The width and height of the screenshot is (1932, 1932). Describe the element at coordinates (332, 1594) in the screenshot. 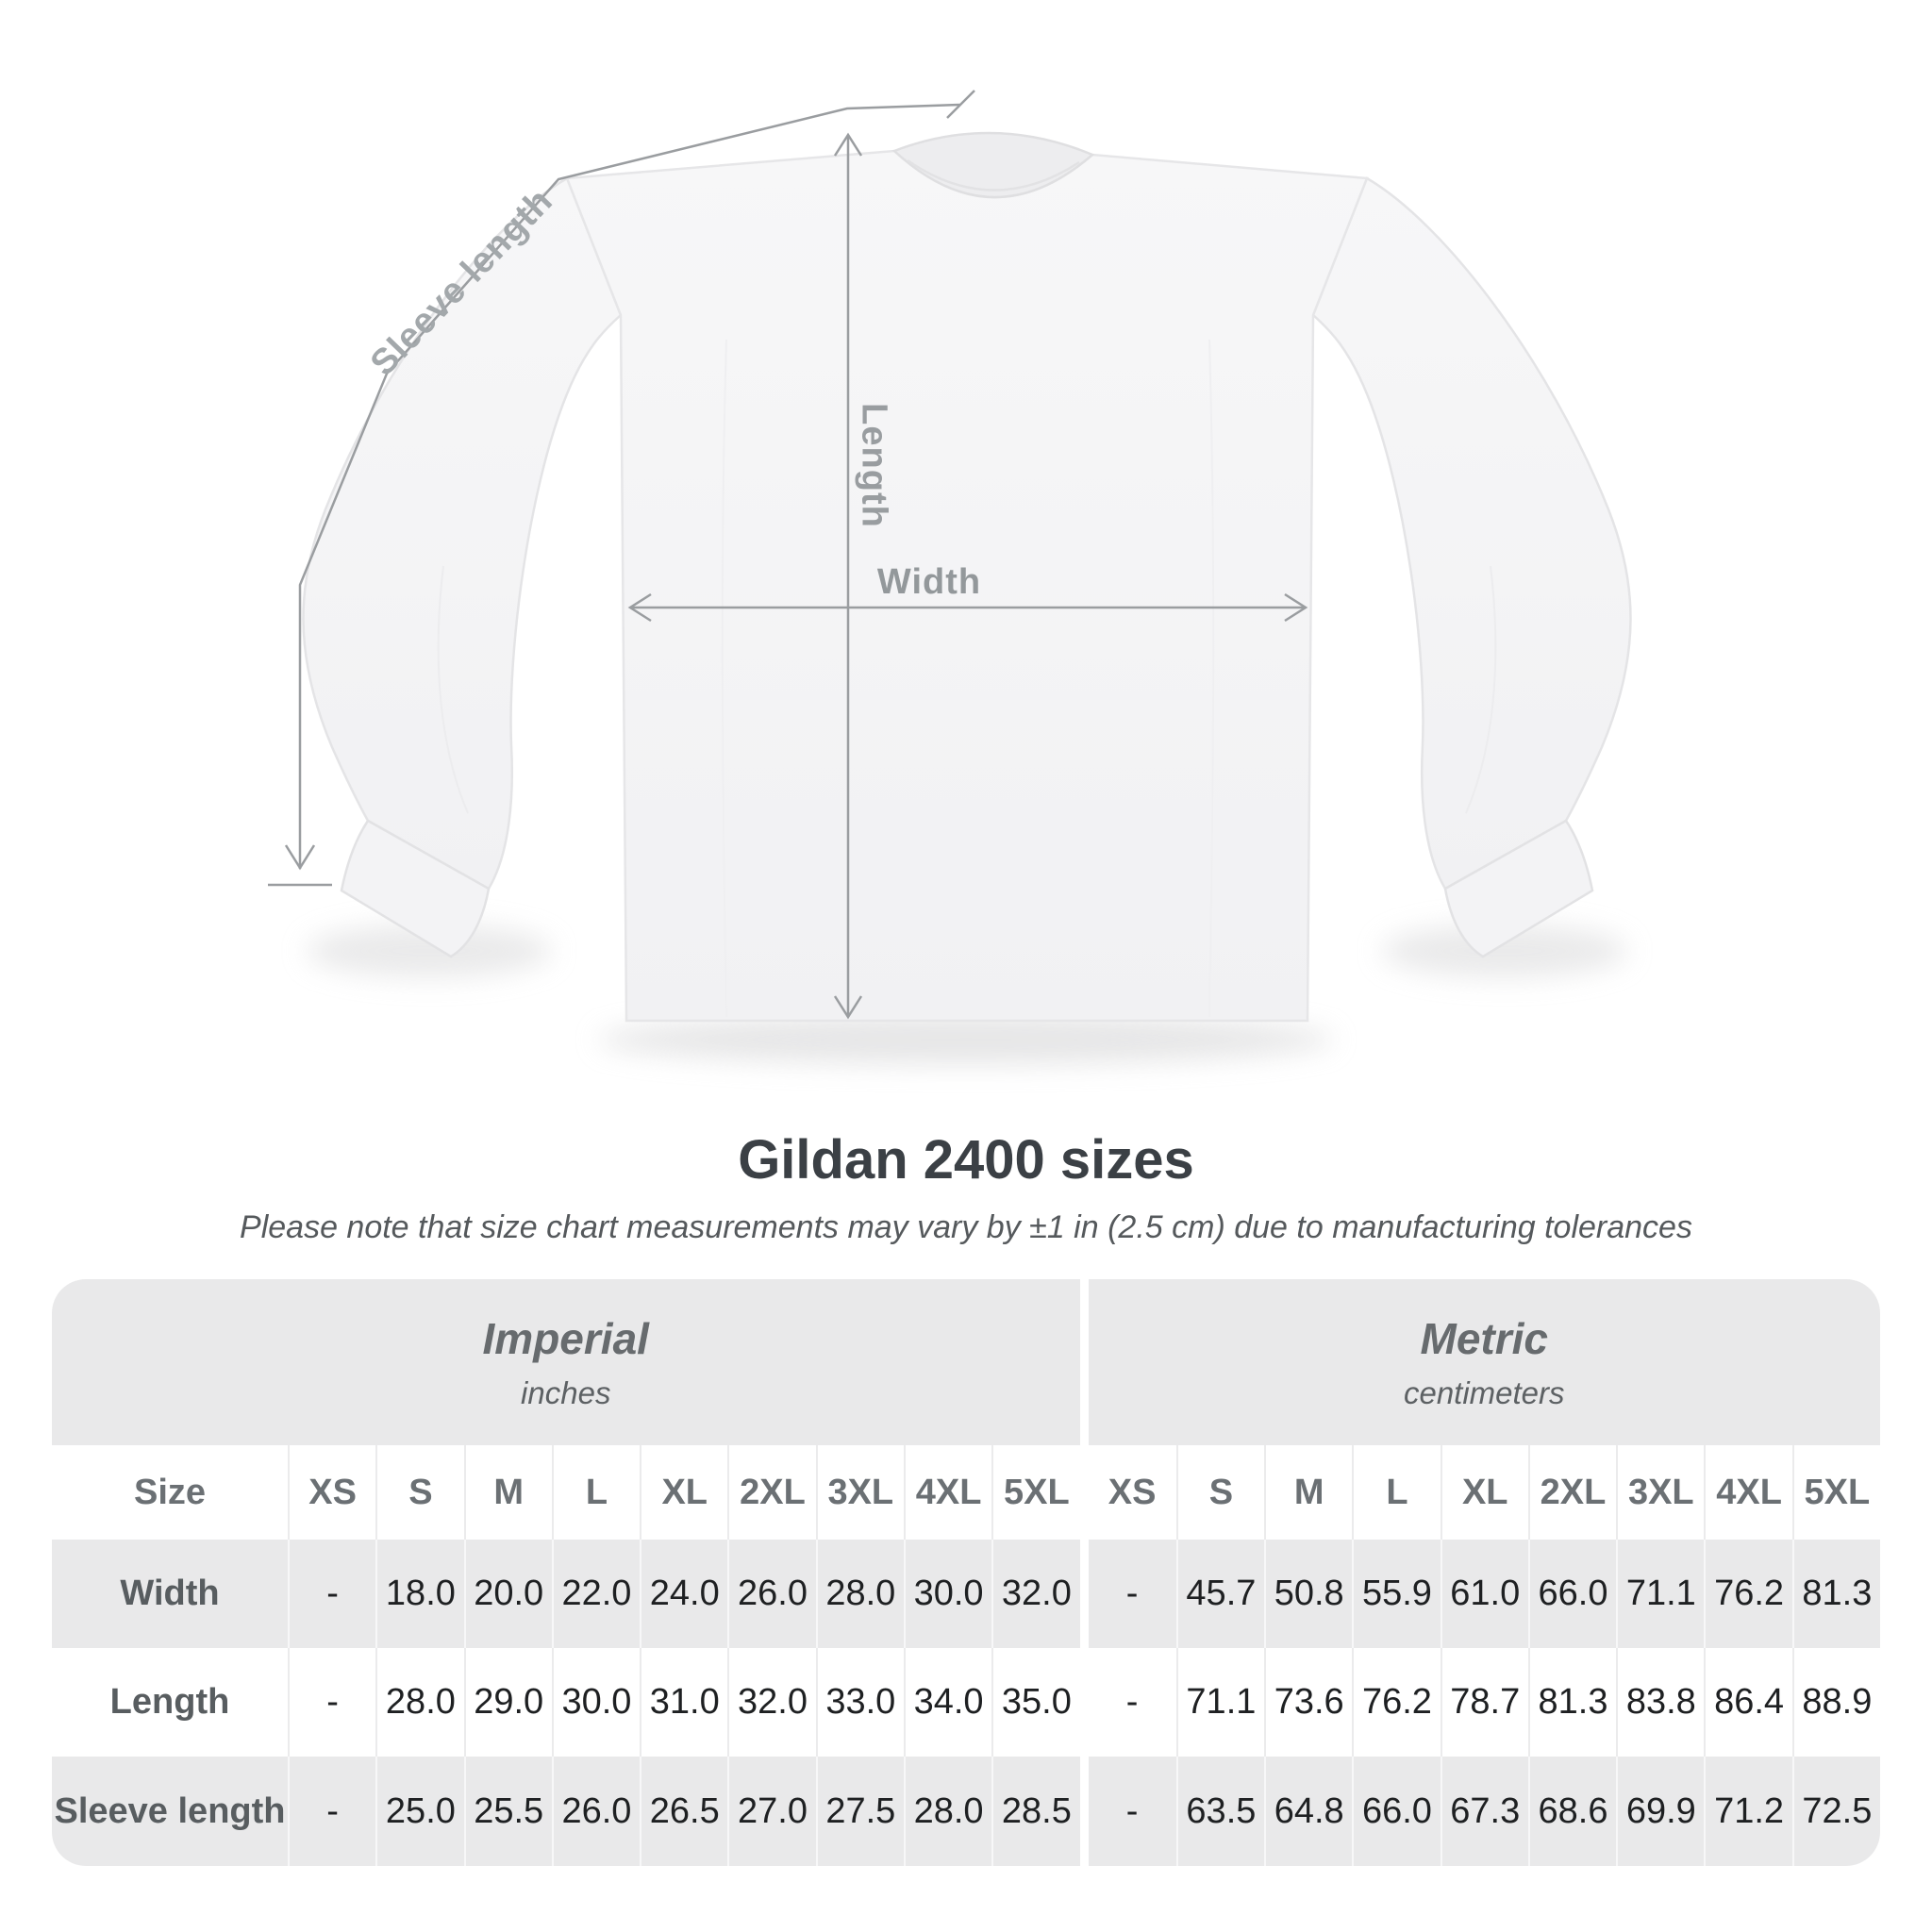

I see `imperial-value-width: -` at that location.